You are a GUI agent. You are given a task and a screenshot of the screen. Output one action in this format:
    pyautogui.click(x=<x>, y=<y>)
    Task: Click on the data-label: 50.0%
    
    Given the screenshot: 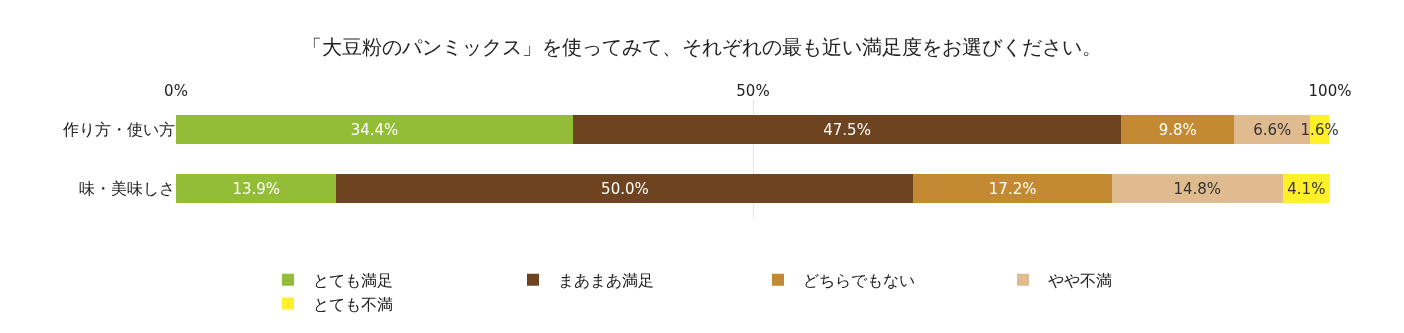 What is the action you would take?
    pyautogui.click(x=625, y=188)
    